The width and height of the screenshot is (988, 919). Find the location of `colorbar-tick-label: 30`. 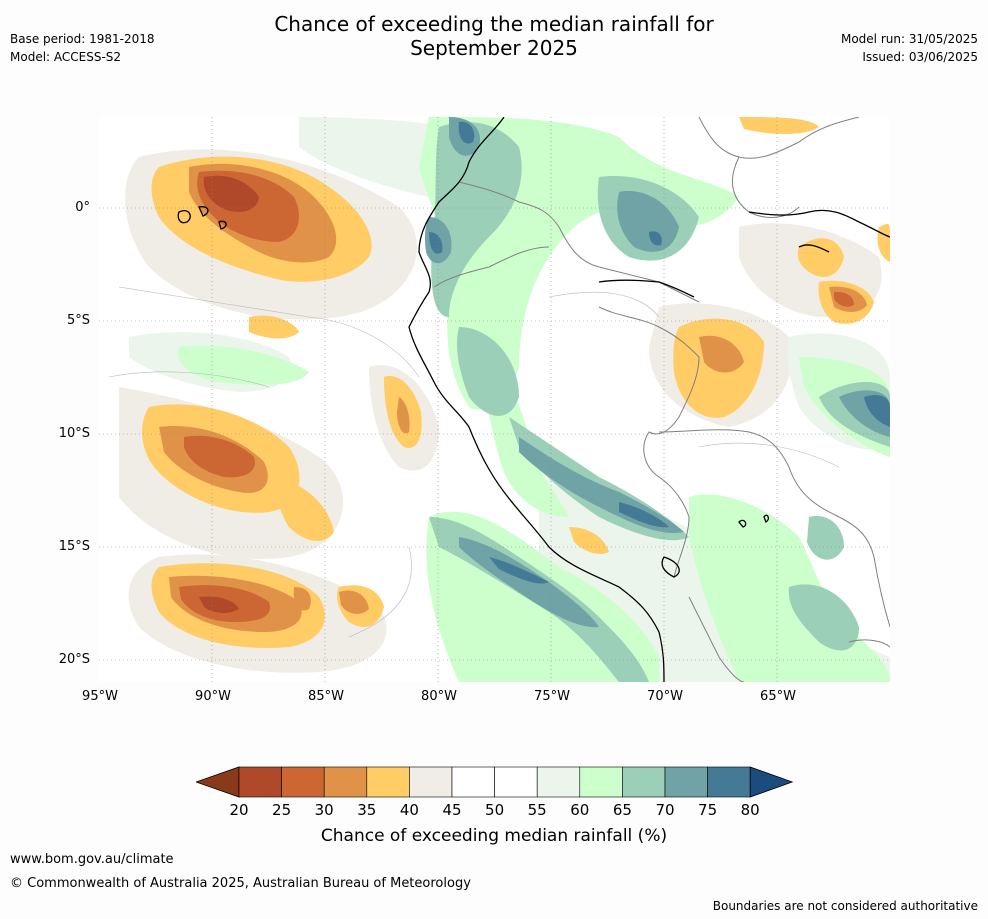

colorbar-tick-label: 30 is located at coordinates (324, 810).